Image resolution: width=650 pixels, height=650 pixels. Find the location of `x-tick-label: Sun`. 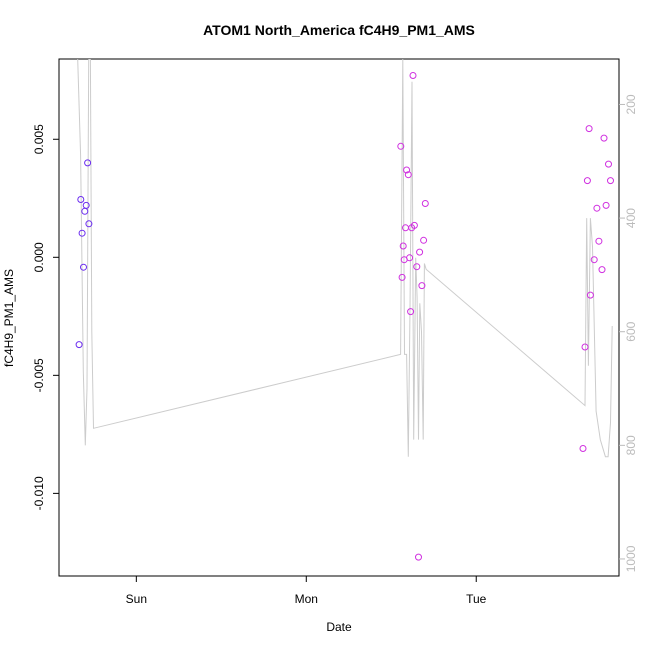

x-tick-label: Sun is located at coordinates (136, 599).